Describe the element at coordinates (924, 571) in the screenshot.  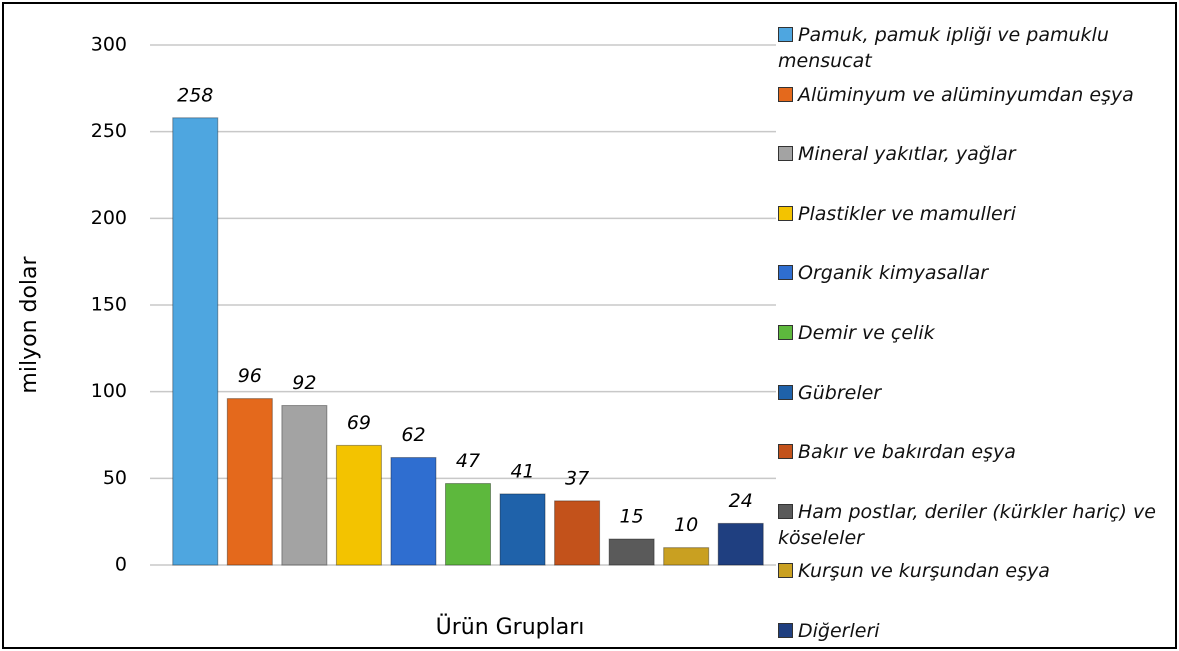
I see `legend-label: Kurşun ve kurşundan eşya` at that location.